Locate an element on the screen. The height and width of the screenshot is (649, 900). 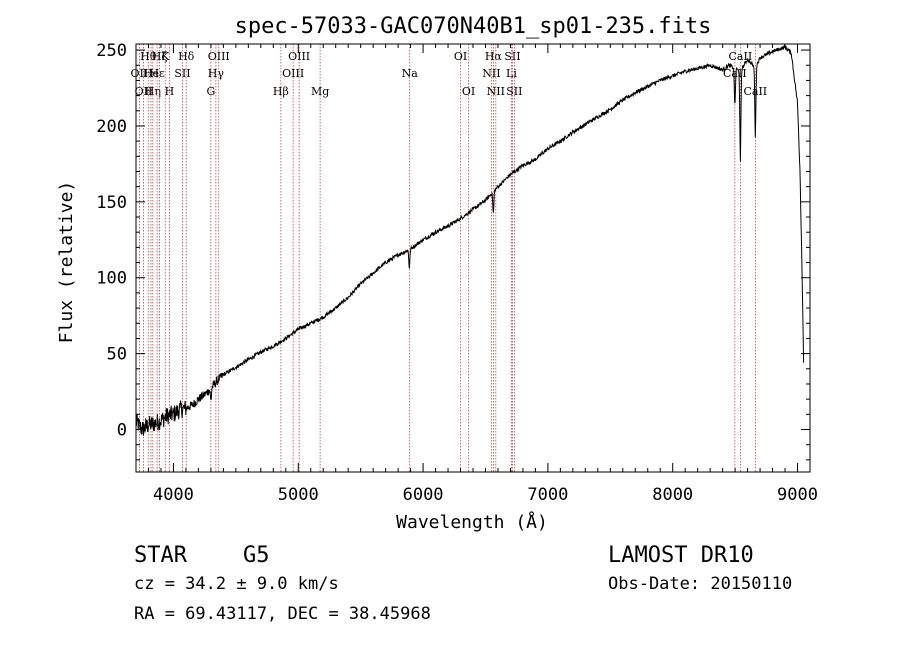
x-tick-label: 9000 is located at coordinates (797, 495).